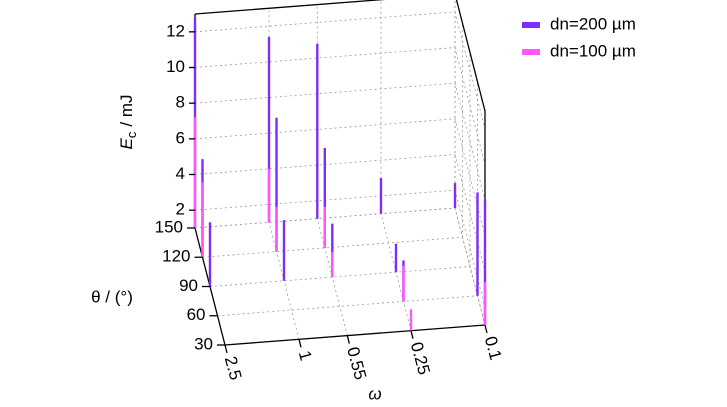  What do you see at coordinates (180, 137) in the screenshot?
I see `z-tick-label: 6` at bounding box center [180, 137].